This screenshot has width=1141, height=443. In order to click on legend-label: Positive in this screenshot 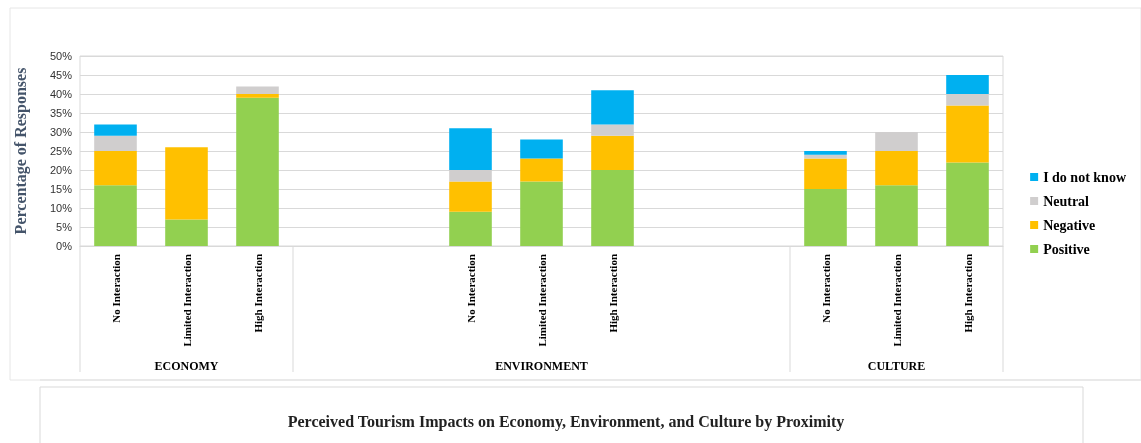, I will do `click(1066, 249)`.